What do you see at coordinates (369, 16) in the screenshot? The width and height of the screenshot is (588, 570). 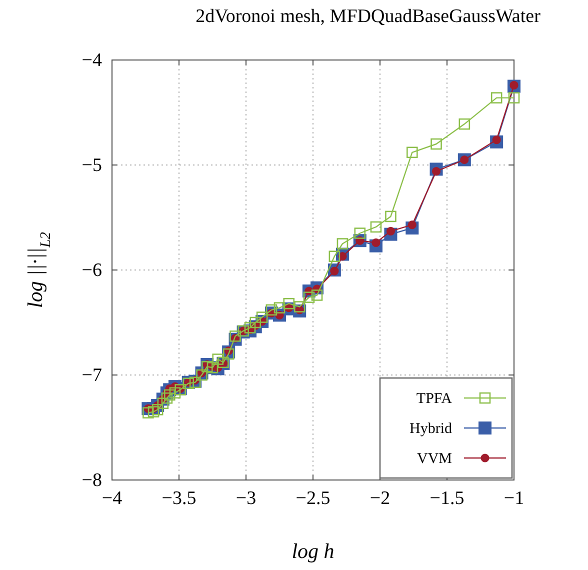 I see `chart-title: 2dVoronoi mesh, MFDQuadBaseGaussWater` at bounding box center [369, 16].